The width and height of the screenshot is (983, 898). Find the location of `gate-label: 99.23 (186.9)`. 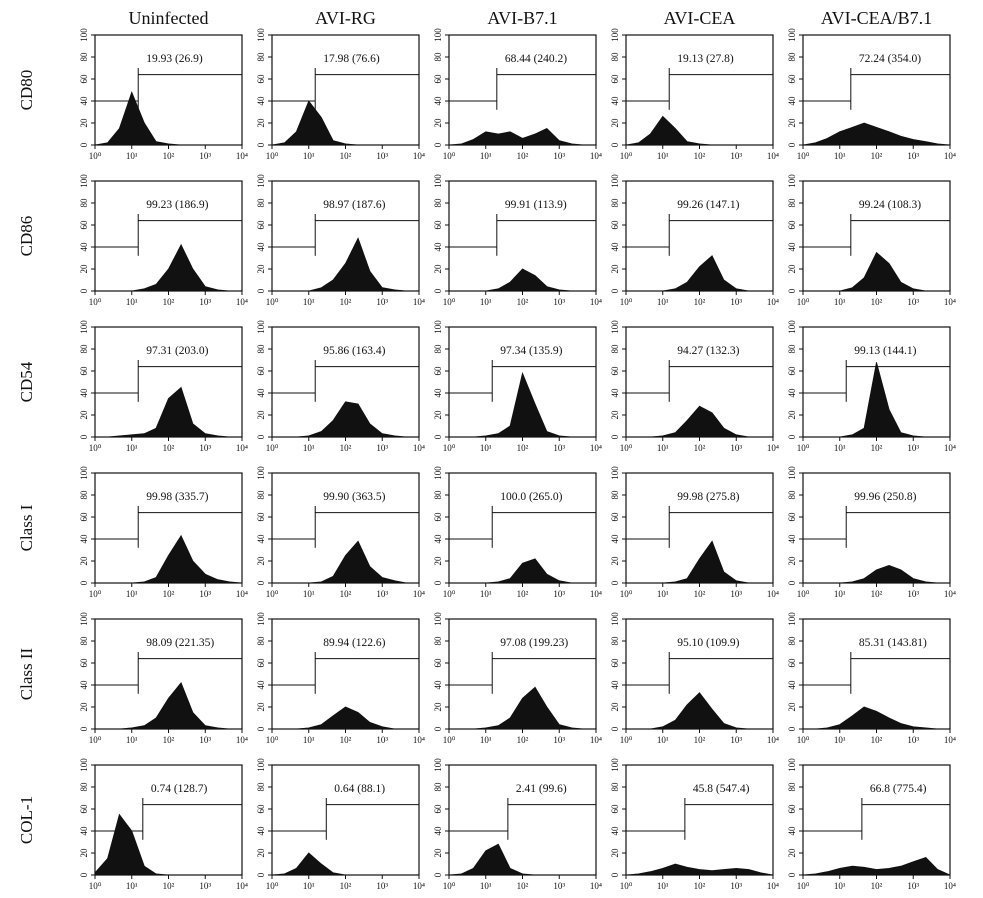

gate-label: 99.23 (186.9) is located at coordinates (177, 205).